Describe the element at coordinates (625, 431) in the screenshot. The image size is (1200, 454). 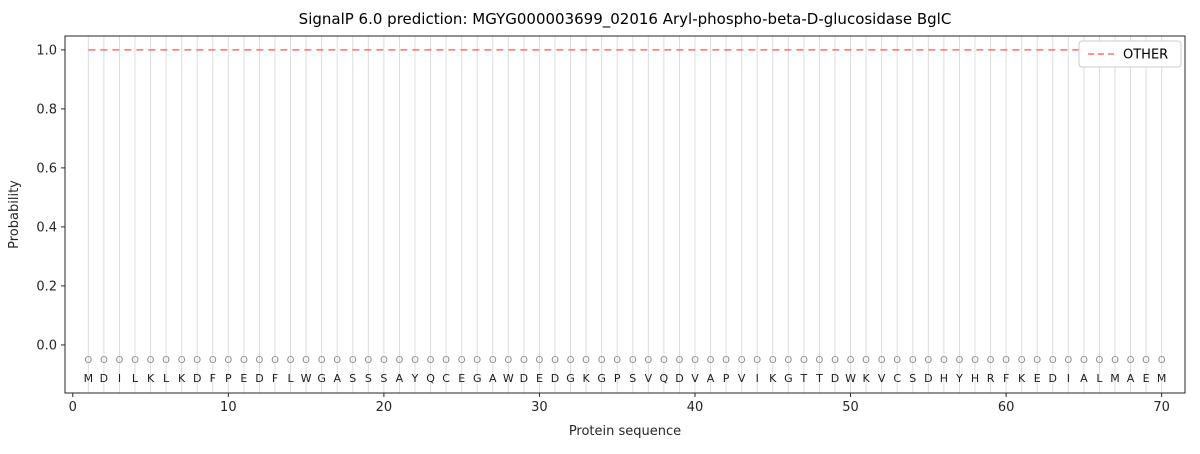
I see `x-axis-label: Protein sequence` at that location.